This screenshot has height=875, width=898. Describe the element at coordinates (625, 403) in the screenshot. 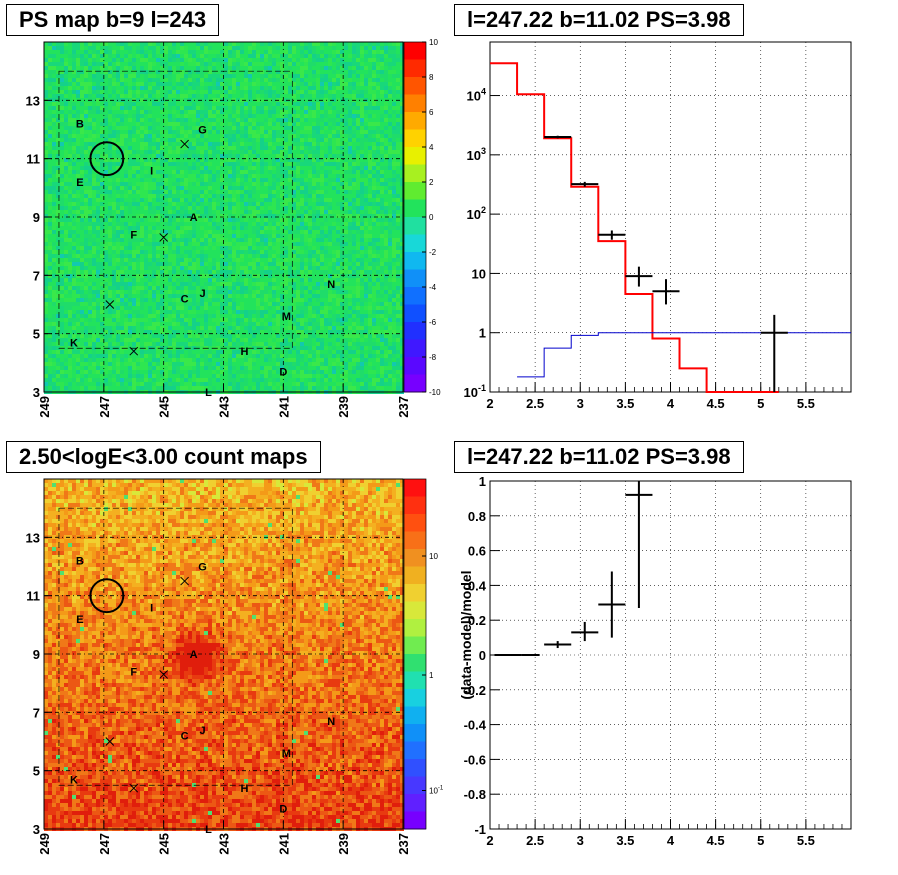

I see `x-tick-label: 3.5` at that location.